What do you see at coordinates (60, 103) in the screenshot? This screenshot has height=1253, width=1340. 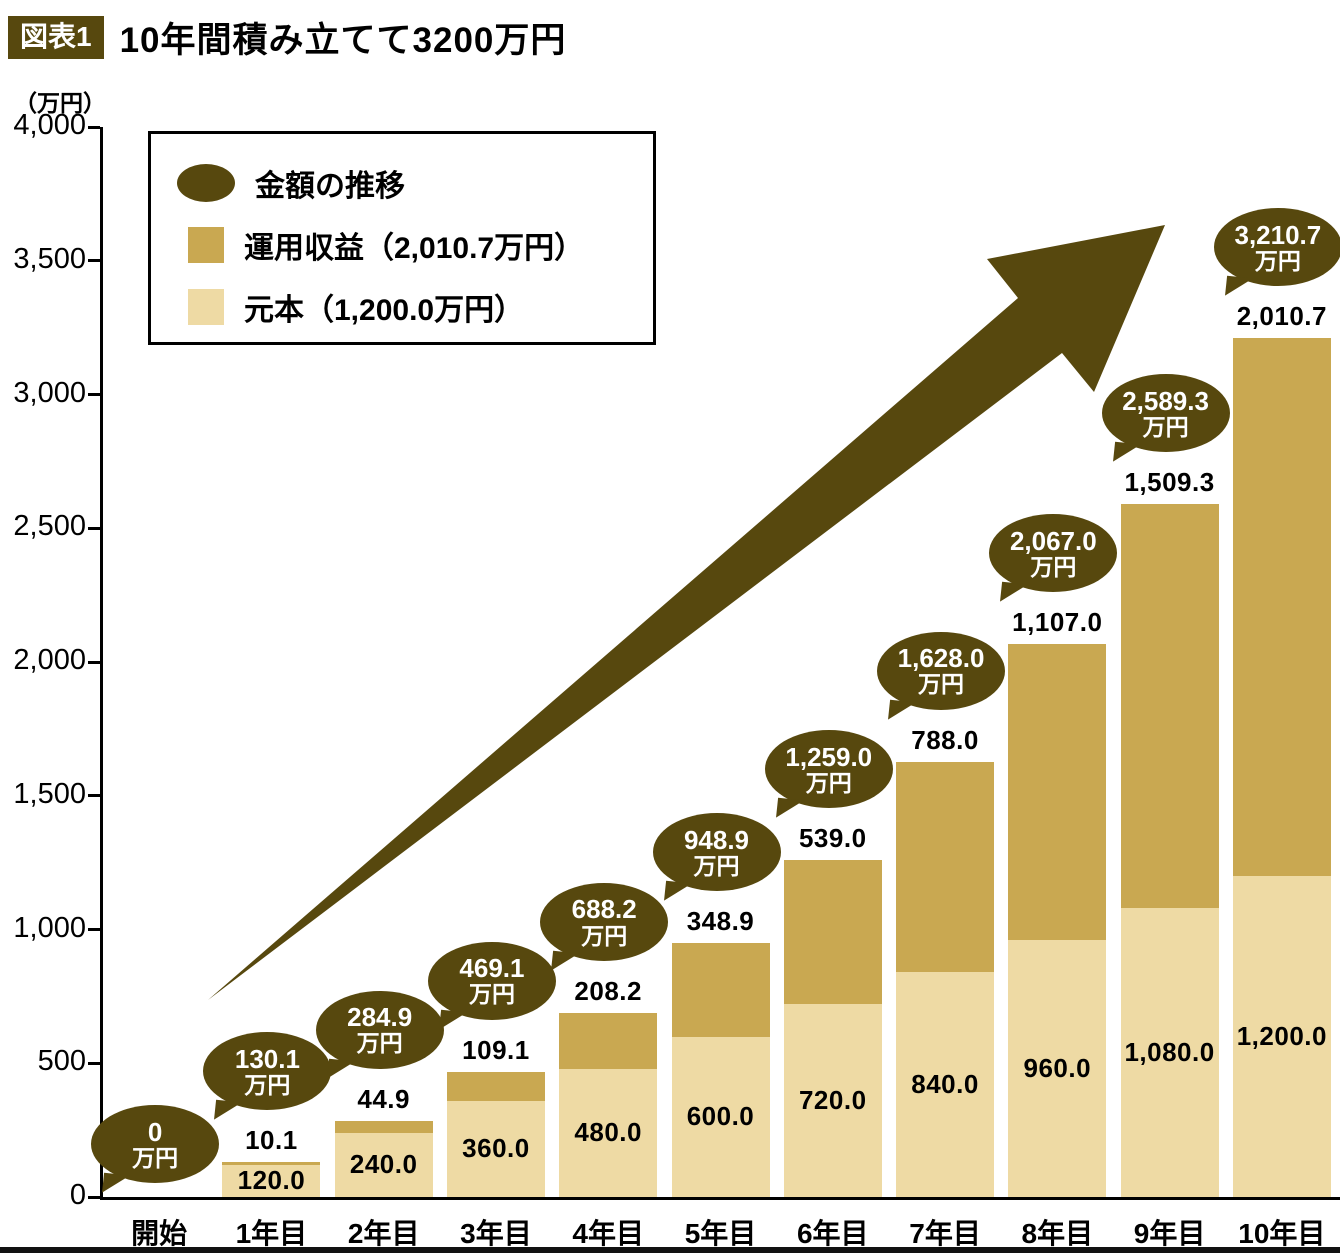 I see `y-axis-unit-label: （万円）` at bounding box center [60, 103].